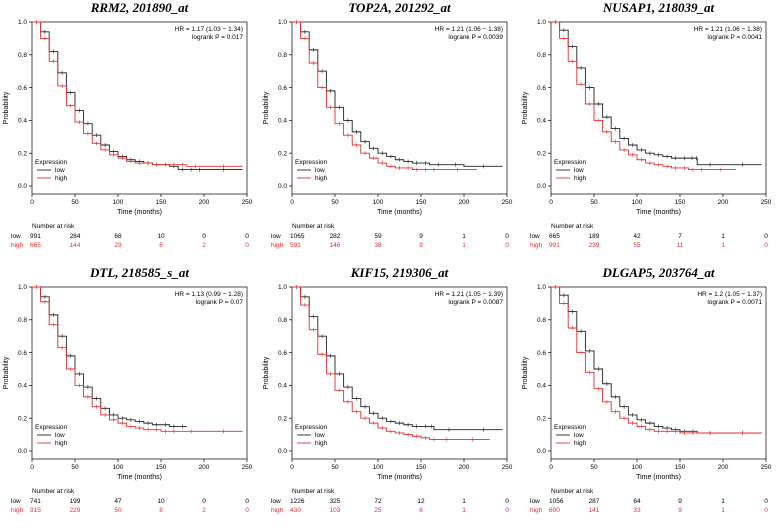 Image resolution: width=778 pixels, height=530 pixels. I want to click on chart-title: DTL, 218585_s_at, so click(139, 272).